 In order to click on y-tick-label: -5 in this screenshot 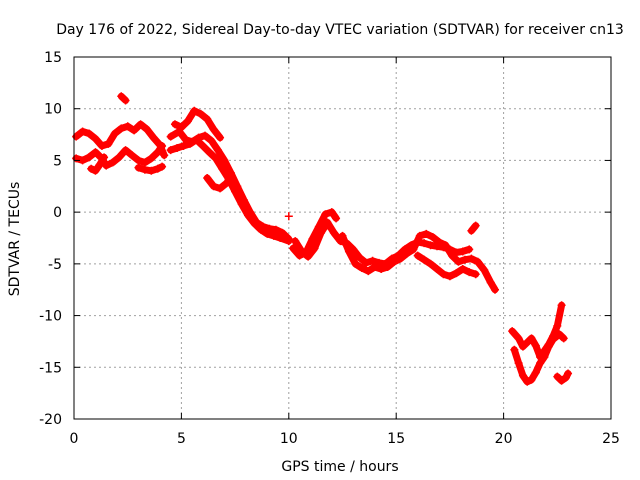, I will do `click(55, 265)`.